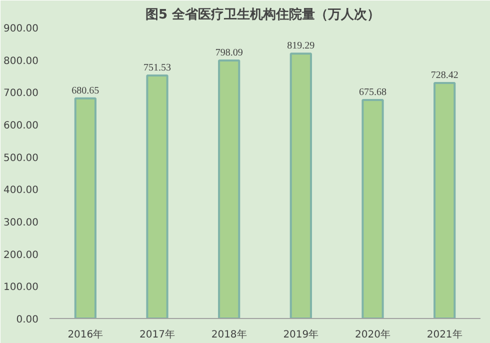 Image resolution: width=490 pixels, height=343 pixels. What do you see at coordinates (21, 94) in the screenshot?
I see `y-tick-label: 700.00` at bounding box center [21, 94].